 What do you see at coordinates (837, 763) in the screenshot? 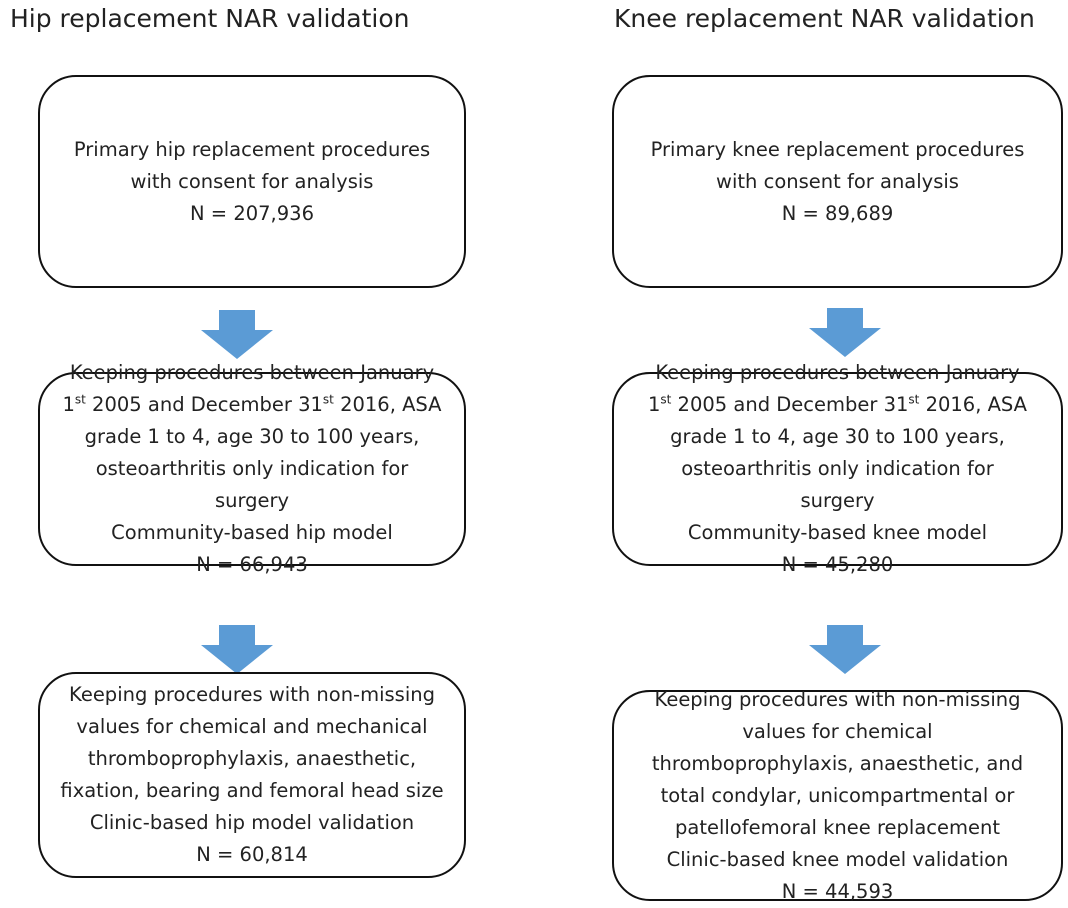
I see `box-line: thromboprophylaxis, anaesthetic, and` at bounding box center [837, 763].